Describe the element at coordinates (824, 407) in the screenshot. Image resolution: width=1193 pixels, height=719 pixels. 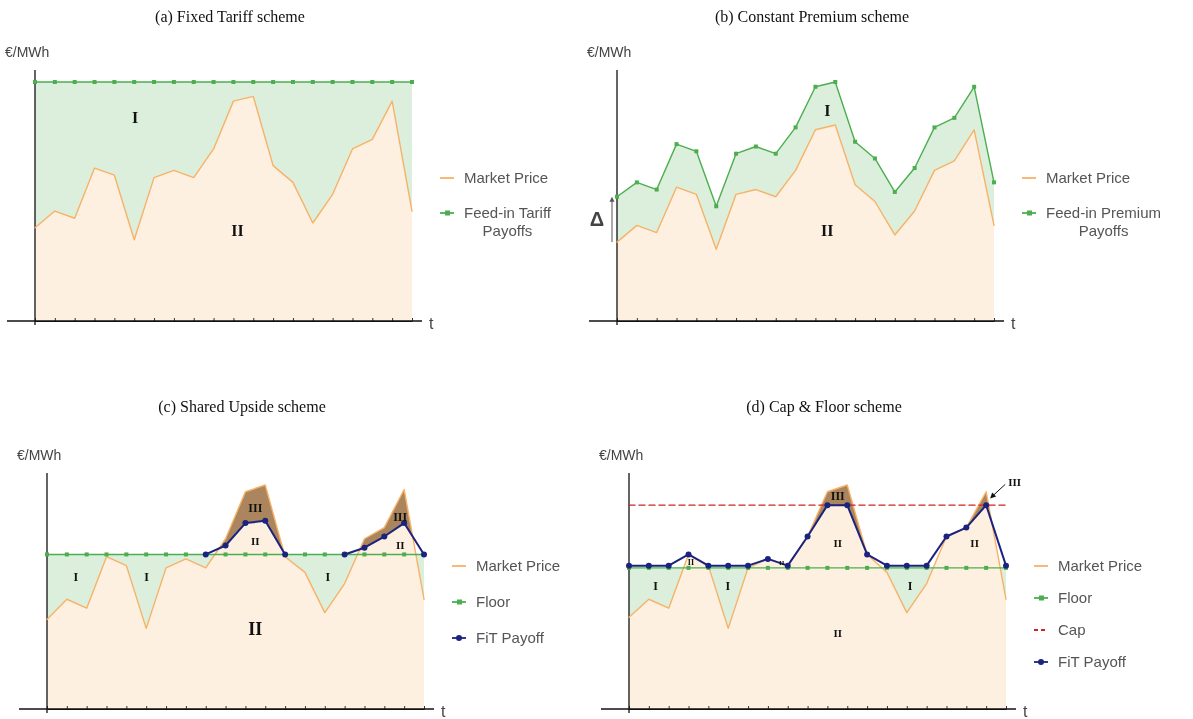
I see `chart-title: (d) Cap & Floor scheme` at that location.